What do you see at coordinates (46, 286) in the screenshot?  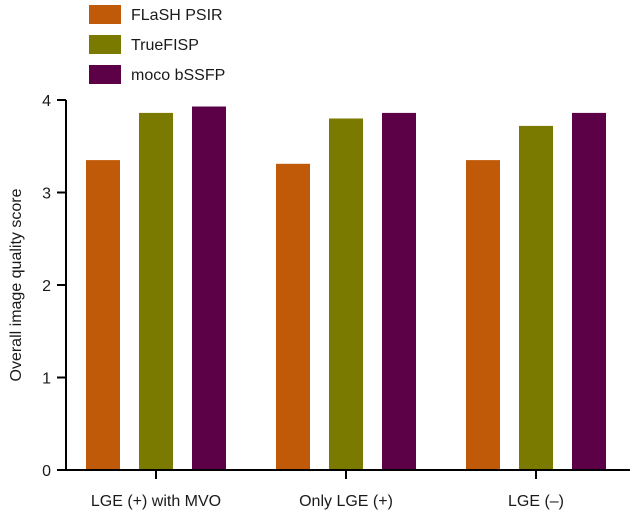 I see `y-tick-label: 2` at bounding box center [46, 286].